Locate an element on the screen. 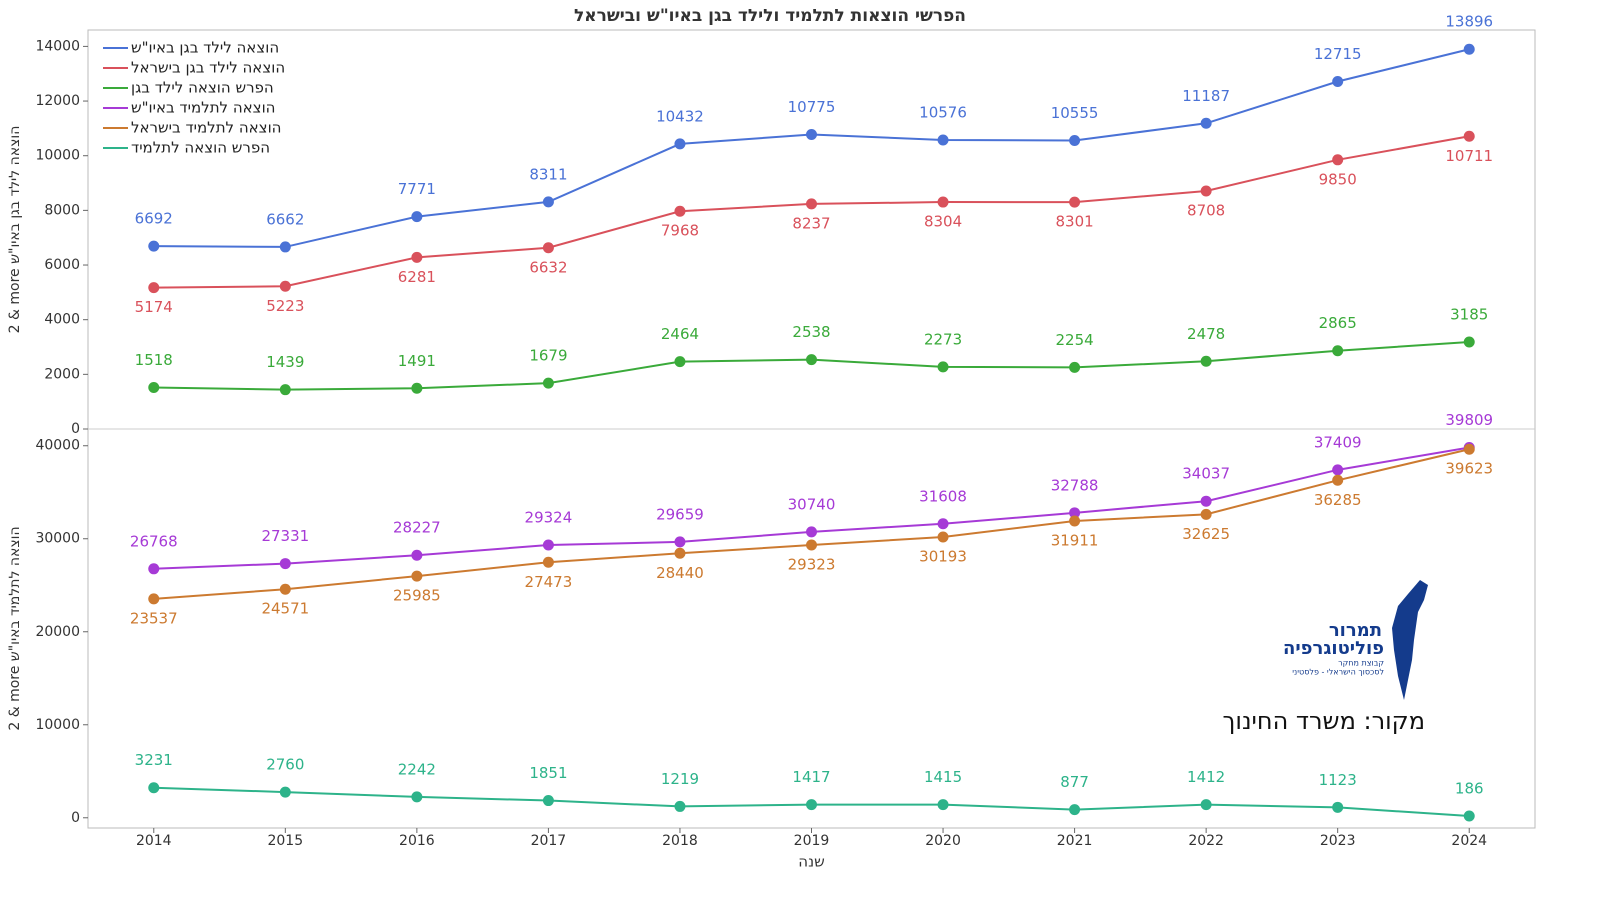 The image size is (1600, 900). data-label: 28440 is located at coordinates (680, 573).